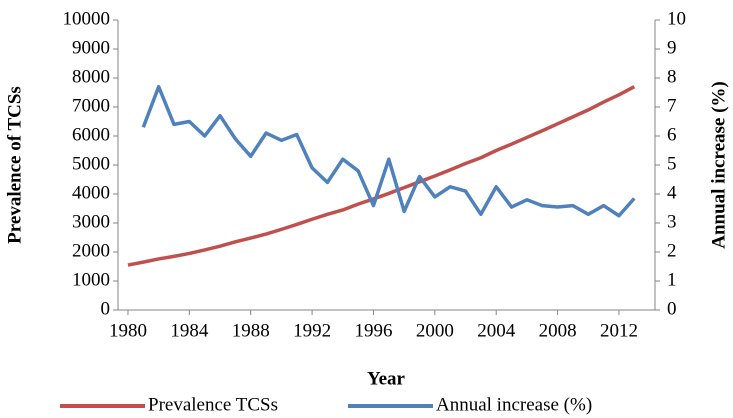  Describe the element at coordinates (619, 330) in the screenshot. I see `x-tick-label: 2012` at that location.